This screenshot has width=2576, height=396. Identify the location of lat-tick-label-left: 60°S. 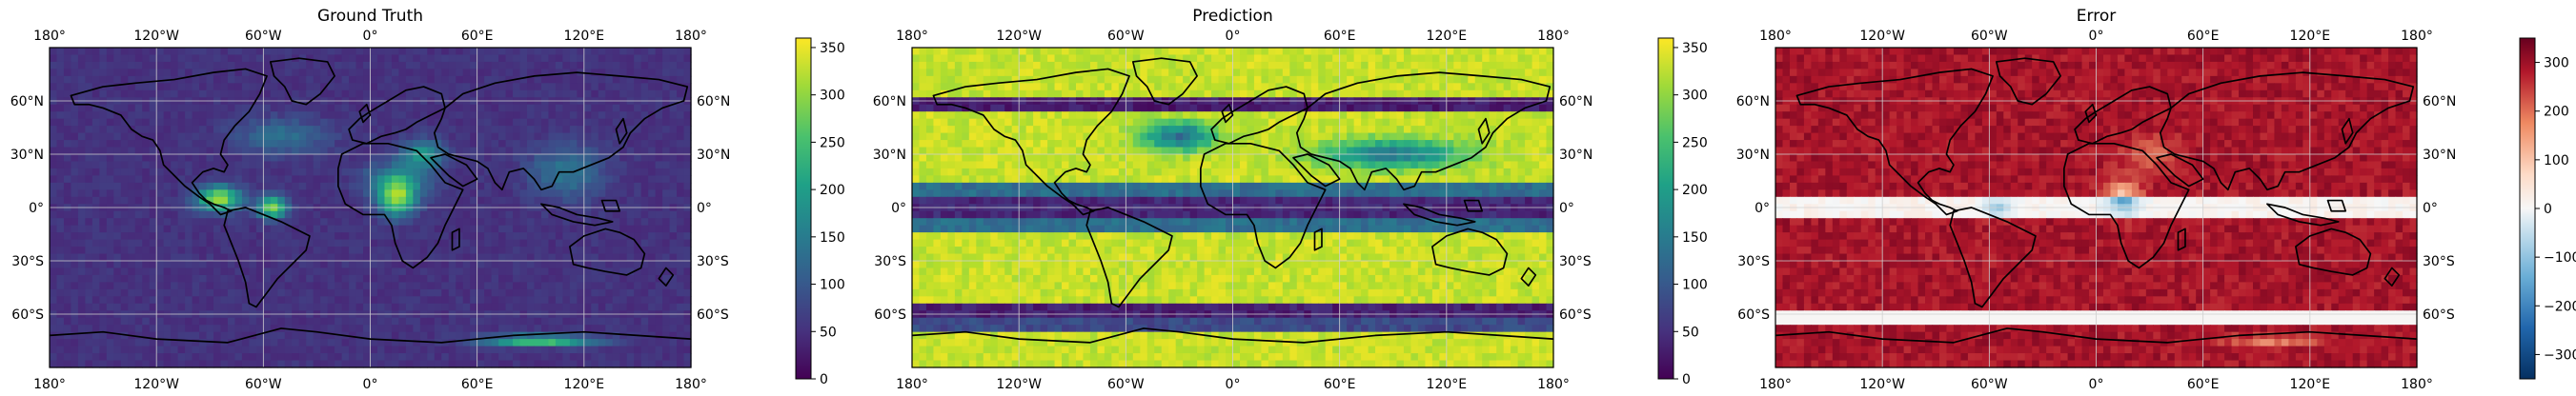
(890, 315).